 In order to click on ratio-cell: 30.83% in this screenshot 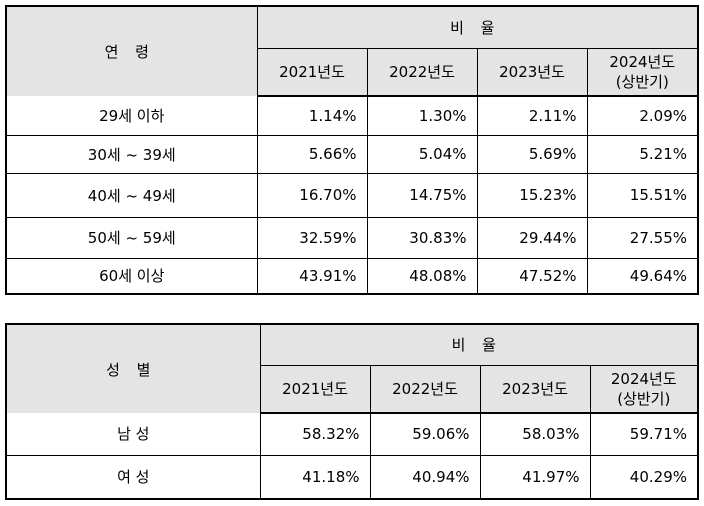, I will do `click(422, 237)`.